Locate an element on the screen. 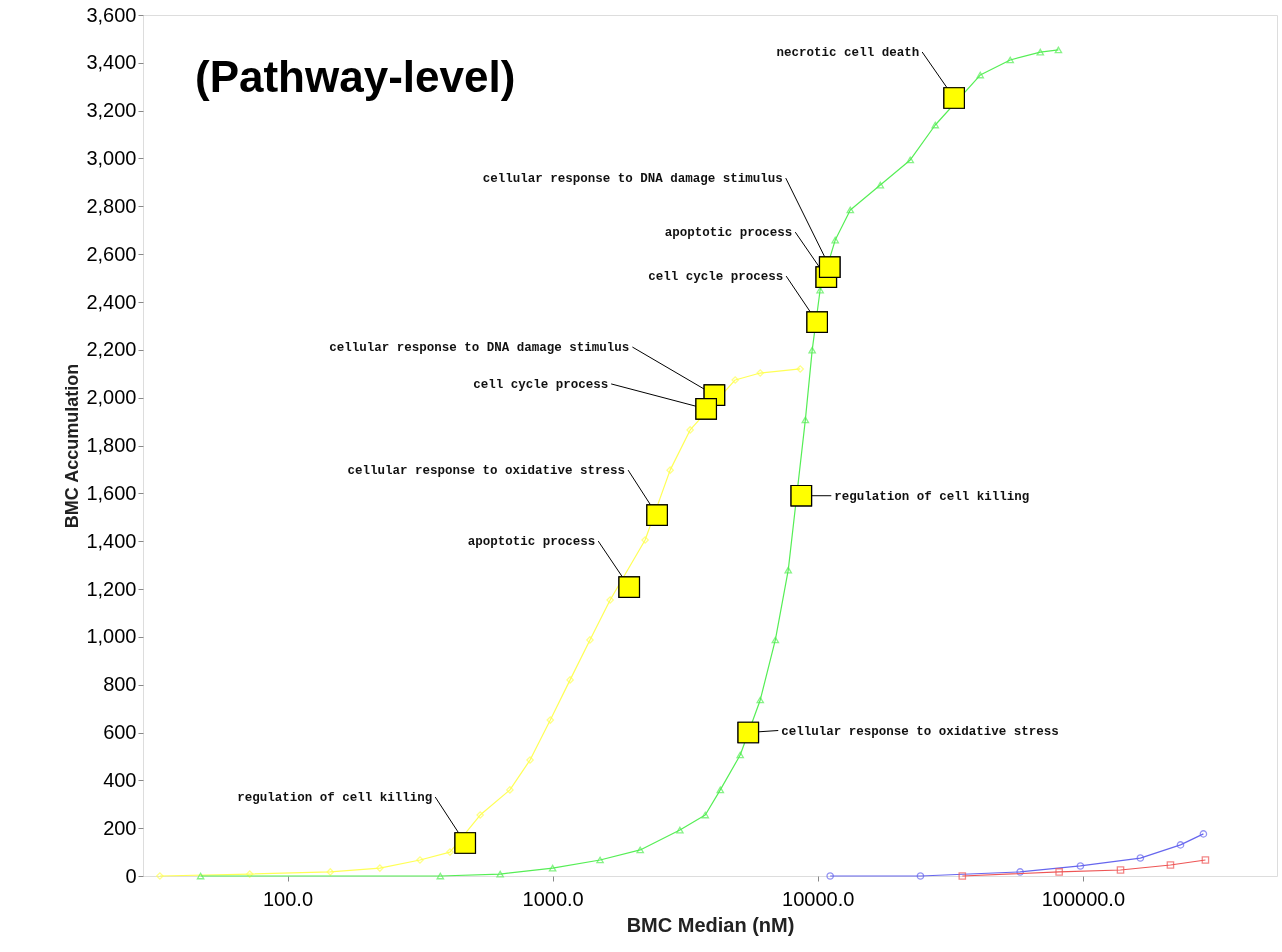 The height and width of the screenshot is (952, 1282). x-tick-label: 100000.0 is located at coordinates (1083, 898).